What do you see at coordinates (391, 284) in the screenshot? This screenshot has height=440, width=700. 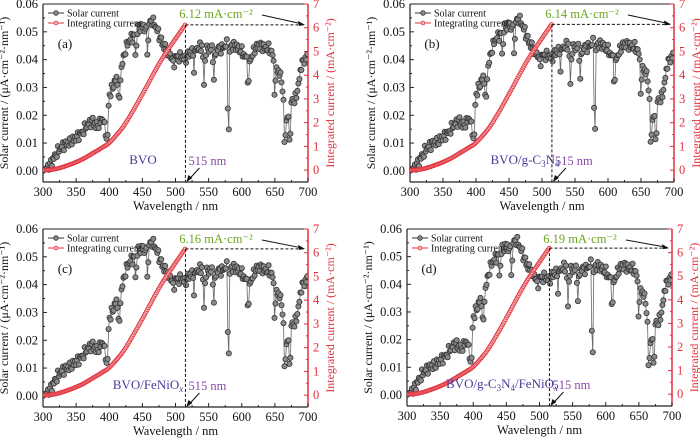 I see `y-left-tick-label: 0.04` at bounding box center [391, 284].